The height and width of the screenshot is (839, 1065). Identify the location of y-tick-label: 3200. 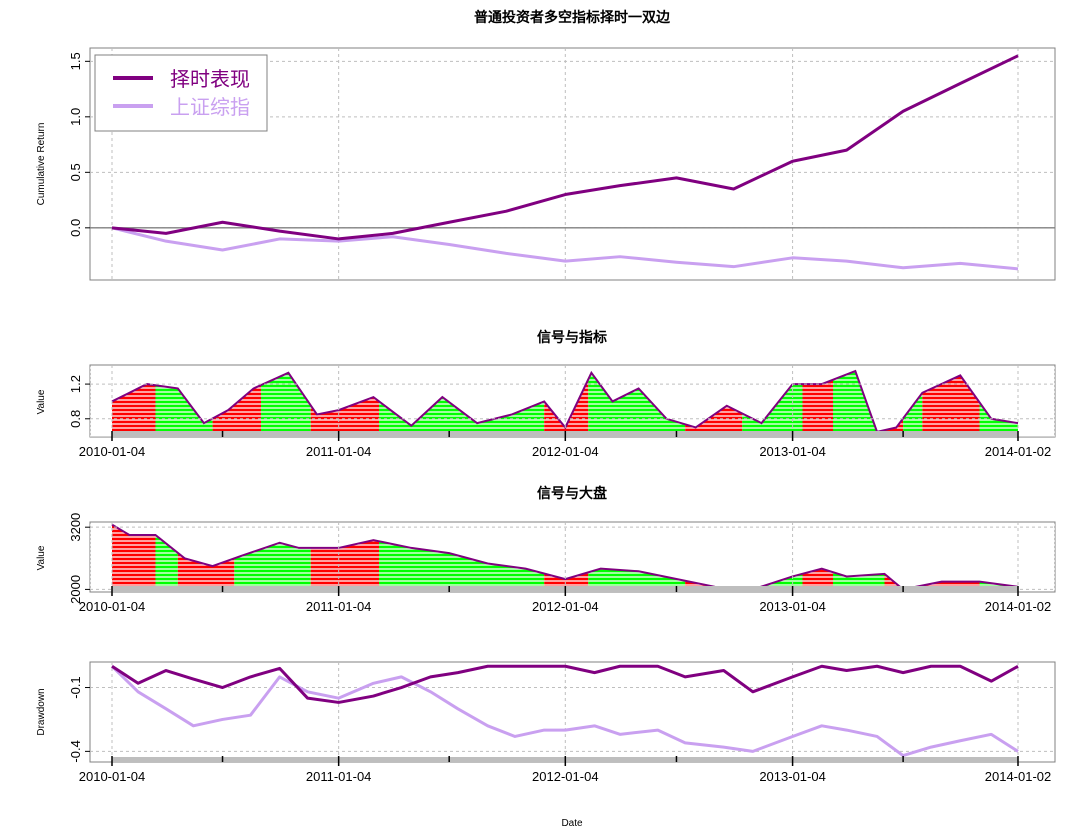
(75, 527).